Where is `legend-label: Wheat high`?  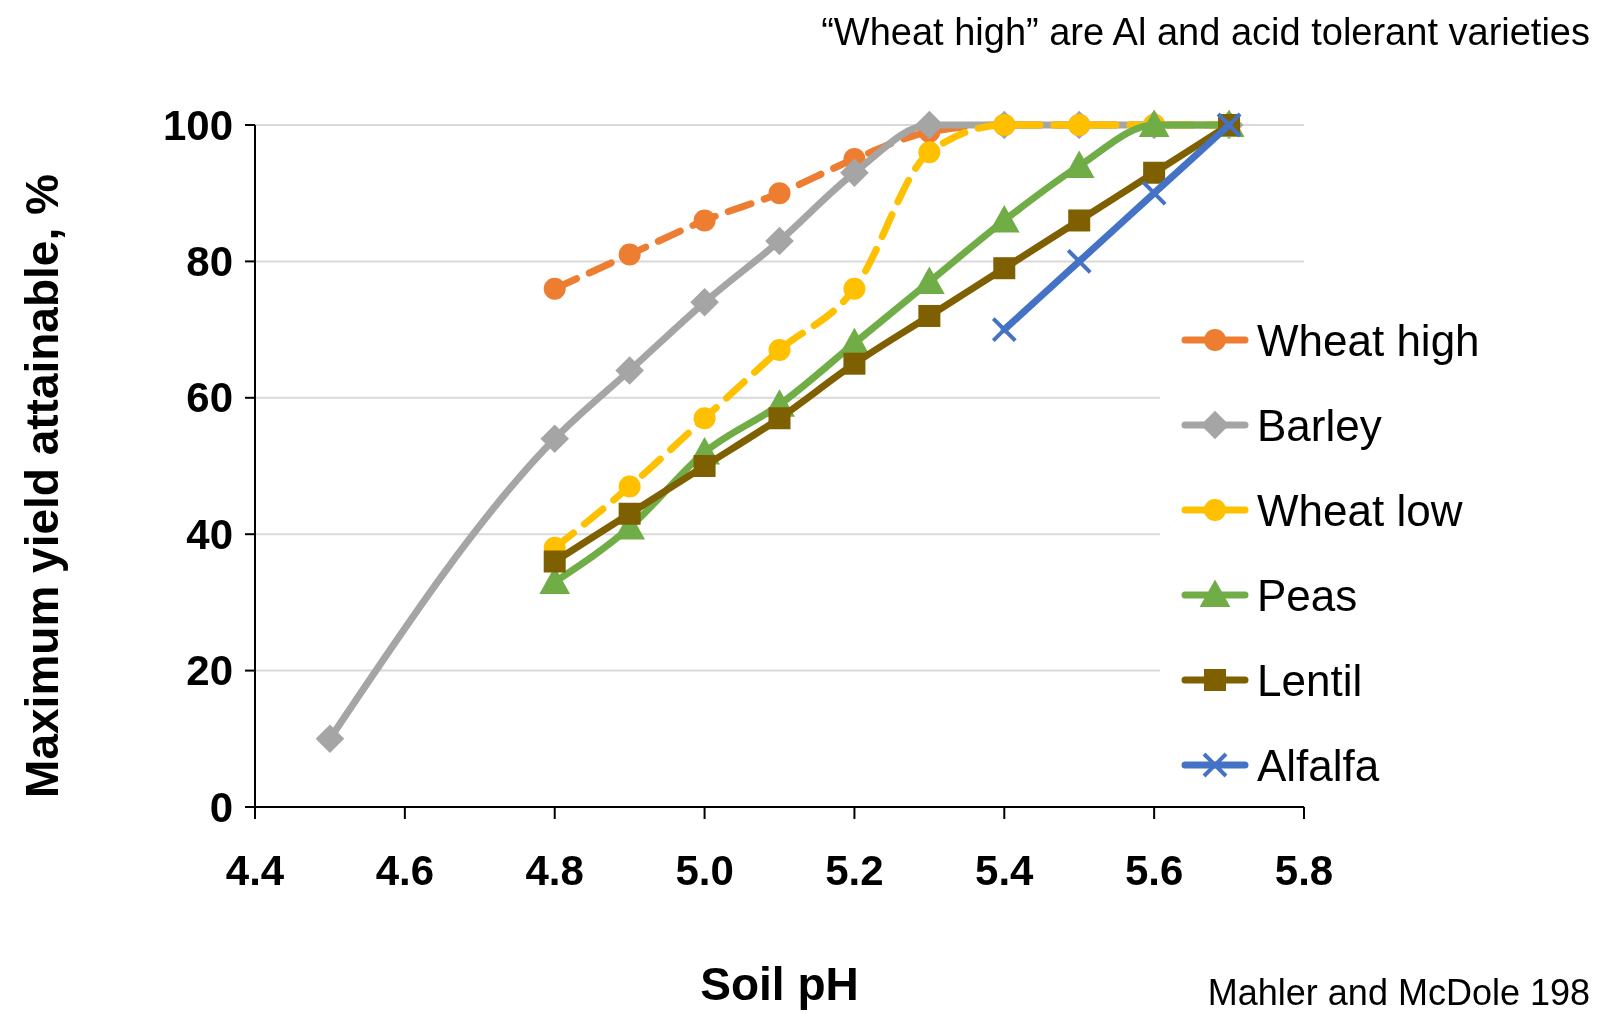
legend-label: Wheat high is located at coordinates (1368, 340).